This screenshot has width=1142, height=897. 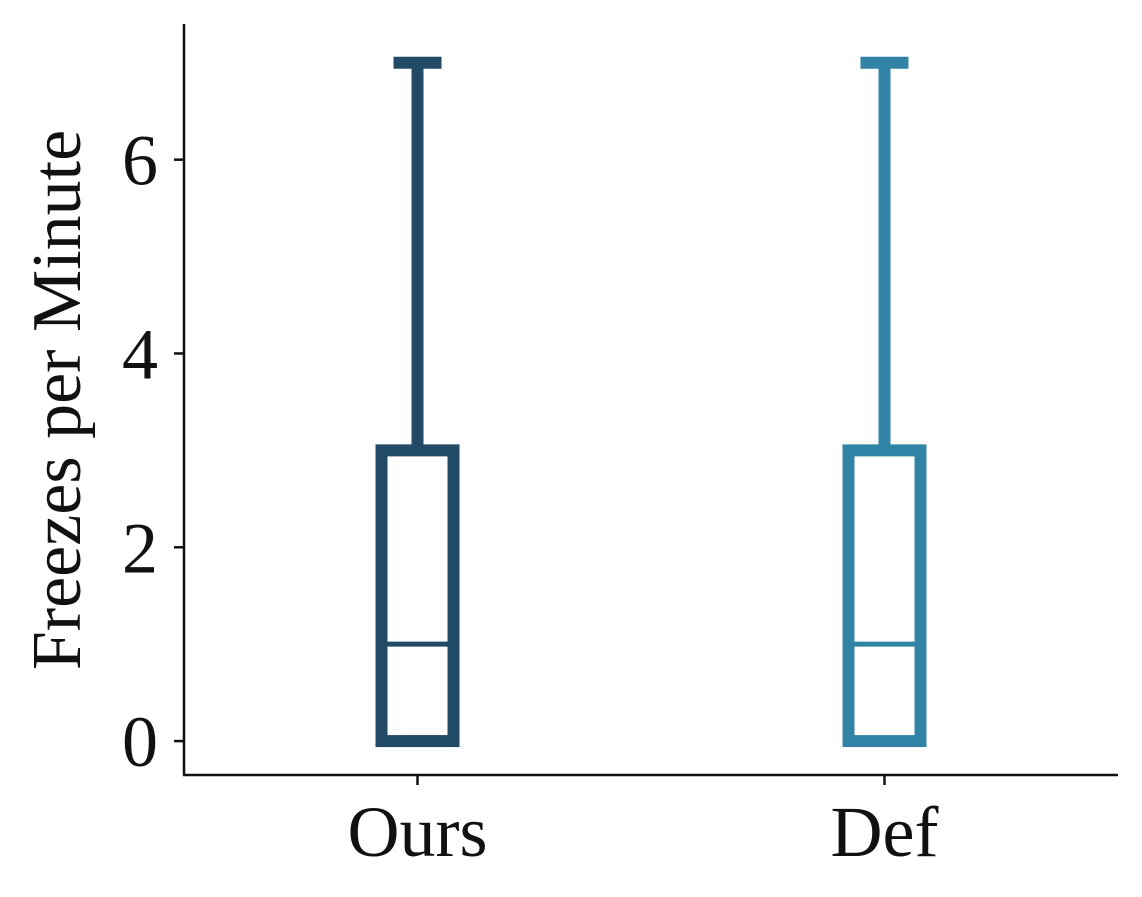 I want to click on y-tick-label: 0, so click(x=140, y=742).